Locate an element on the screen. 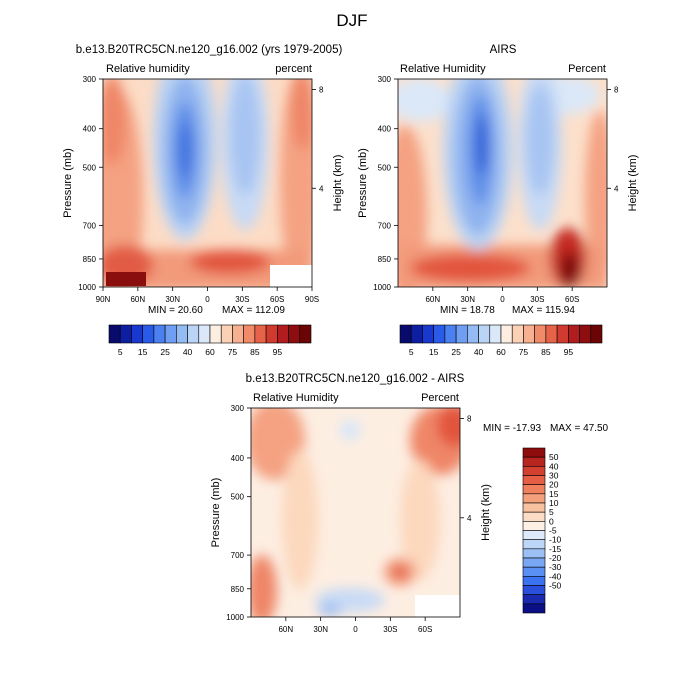  panel-difference-y-tick-label: 700 is located at coordinates (238, 555).